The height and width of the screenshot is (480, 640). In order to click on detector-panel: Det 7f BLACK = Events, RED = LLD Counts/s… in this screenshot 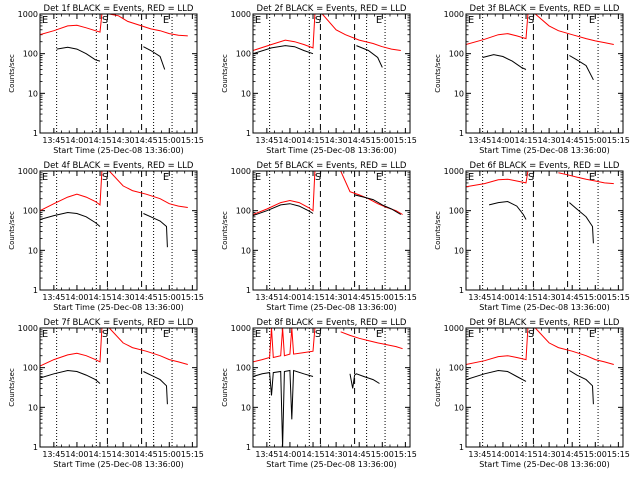, I will do `click(106, 393)`.